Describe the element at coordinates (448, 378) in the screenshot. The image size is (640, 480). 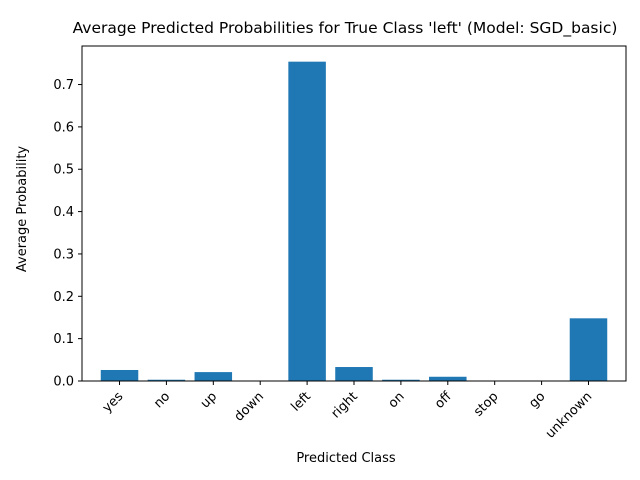
I see `bar-off` at that location.